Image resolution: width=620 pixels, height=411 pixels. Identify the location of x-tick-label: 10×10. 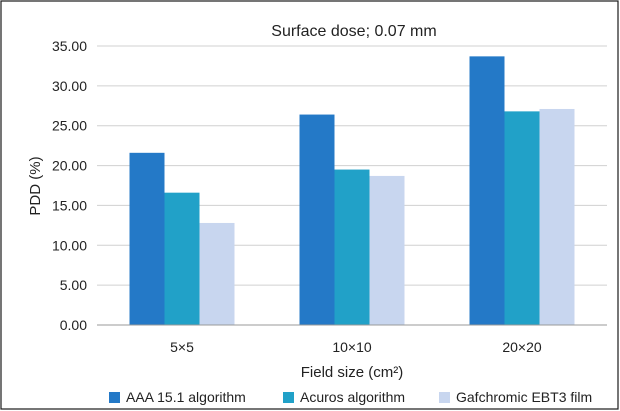
(352, 347).